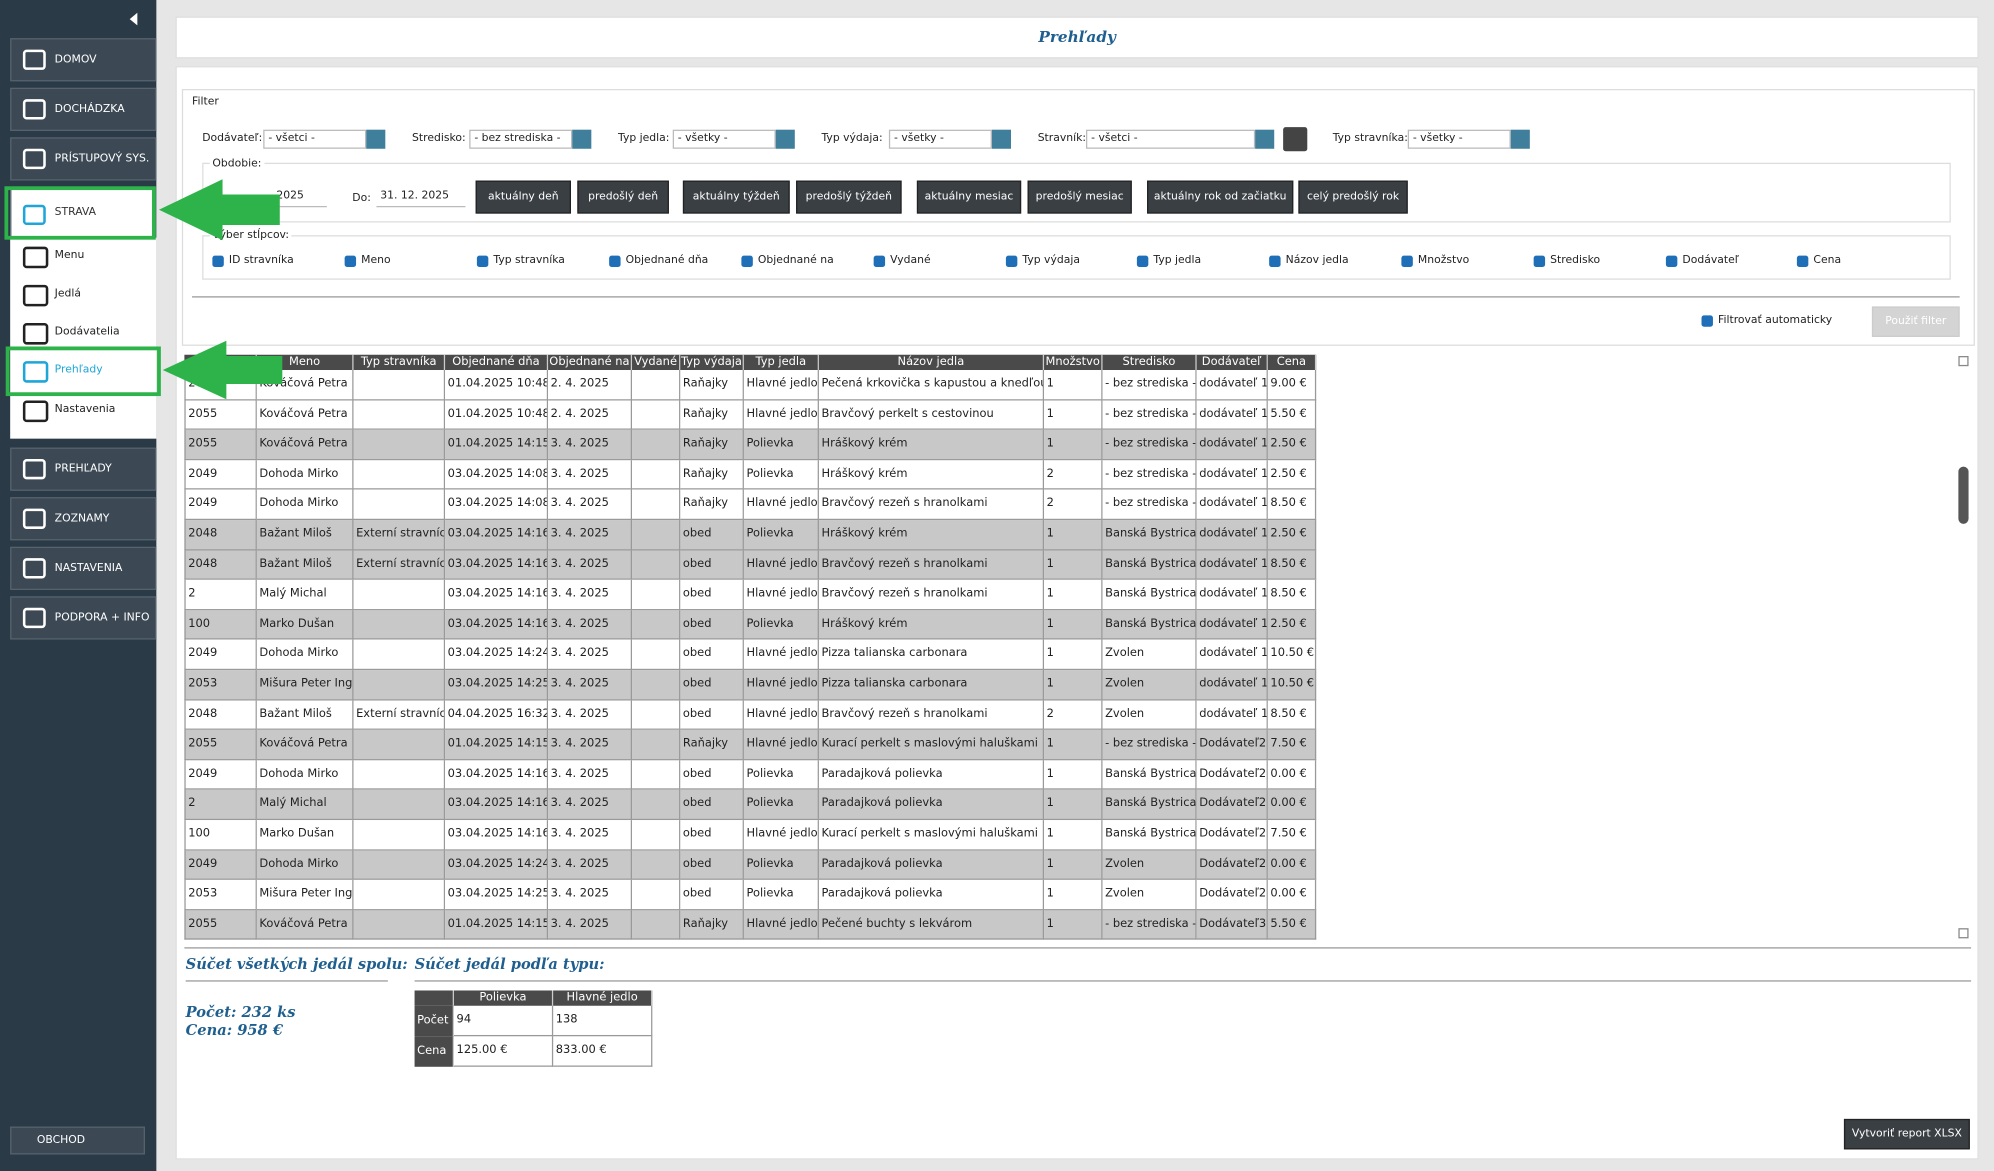 This screenshot has width=1994, height=1171. What do you see at coordinates (78, 370) in the screenshot?
I see `submenu-item: Prehľady` at bounding box center [78, 370].